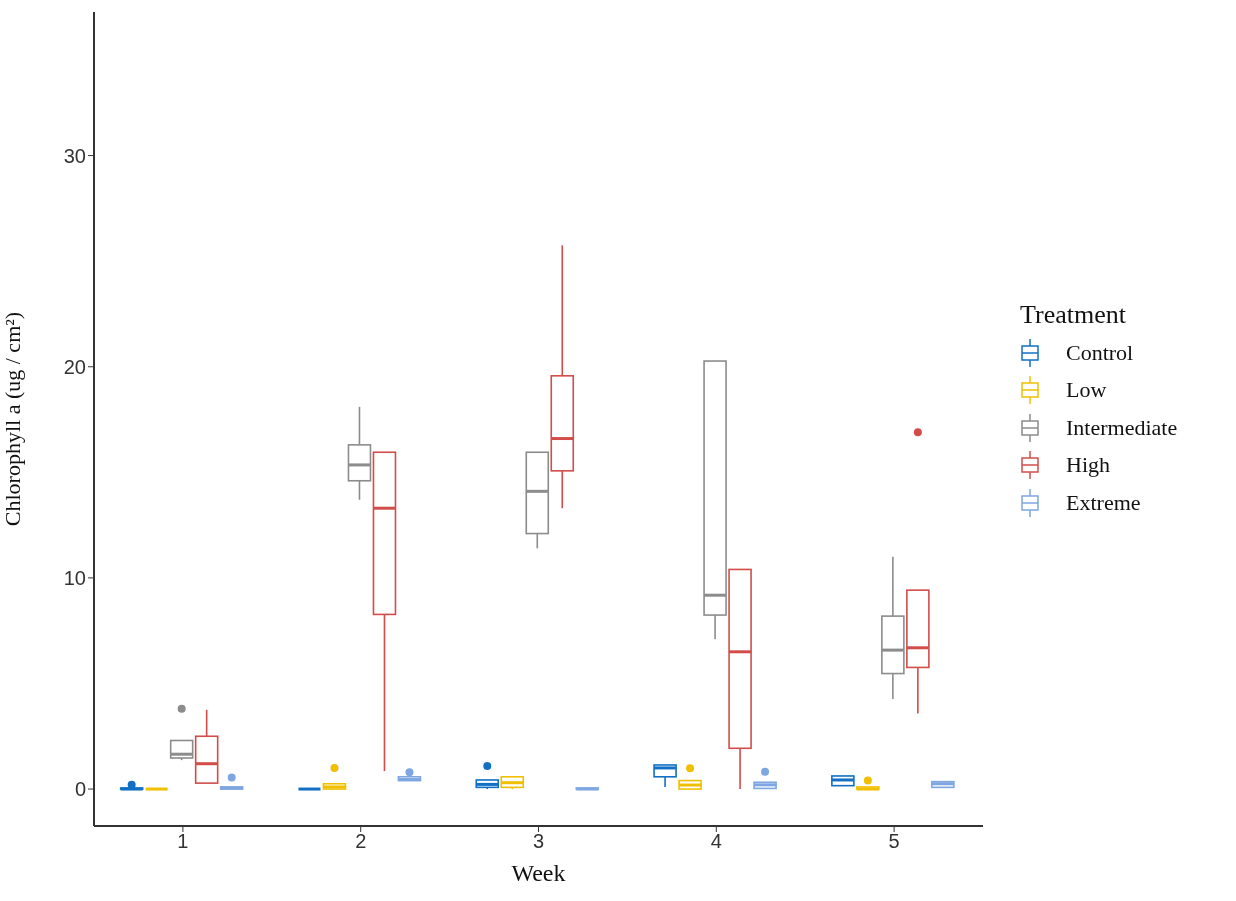 The image size is (1236, 901). What do you see at coordinates (74, 155) in the screenshot?
I see `y-tick-label: 30` at bounding box center [74, 155].